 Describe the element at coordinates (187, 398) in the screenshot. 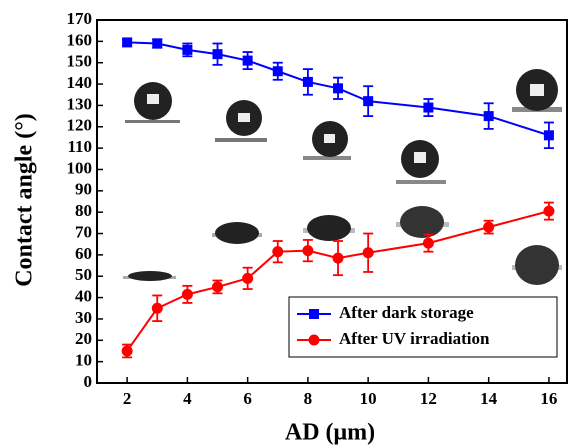

I see `x-tick-label: 4` at that location.